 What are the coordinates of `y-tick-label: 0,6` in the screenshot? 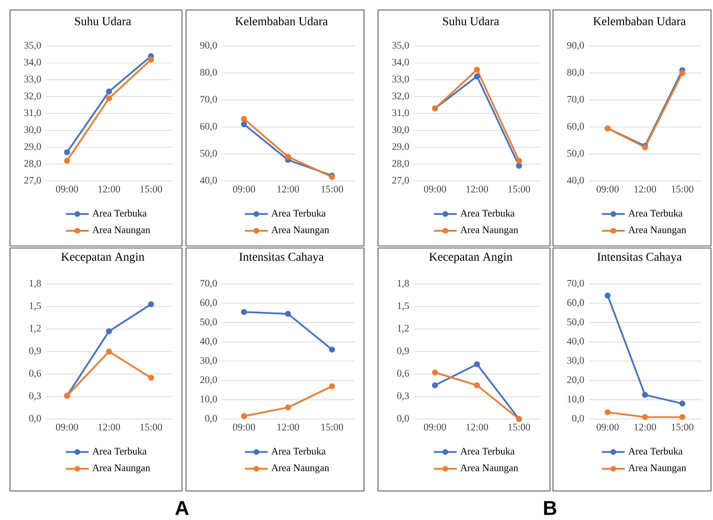 It's located at (403, 374).